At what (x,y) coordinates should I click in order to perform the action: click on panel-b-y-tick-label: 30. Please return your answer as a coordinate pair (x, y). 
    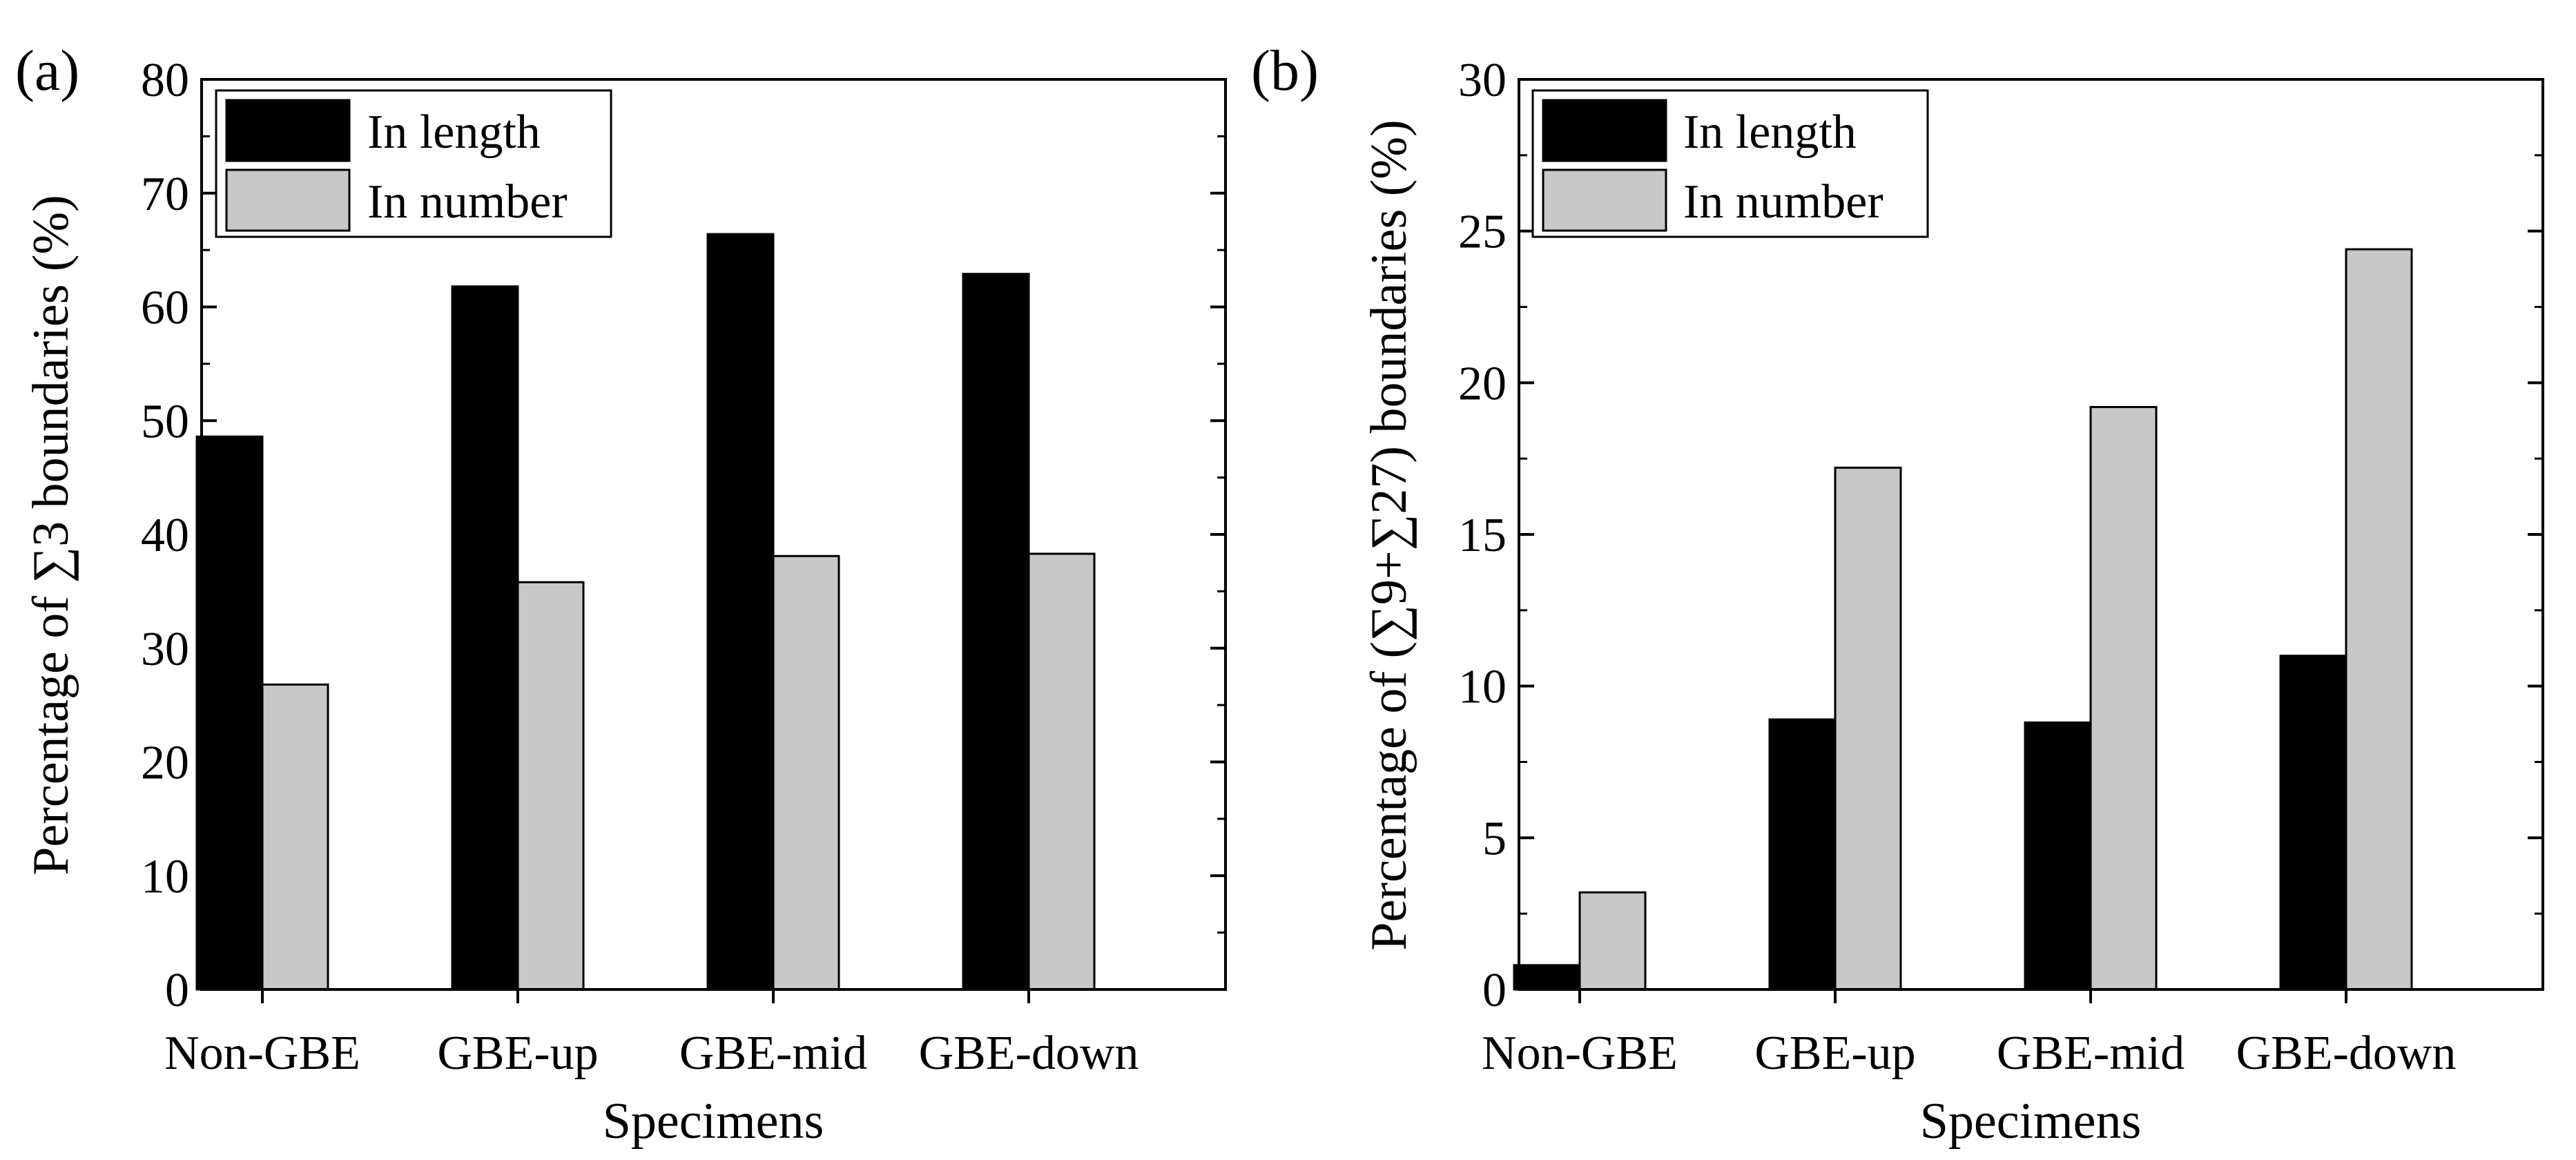
    Looking at the image, I should click on (1482, 80).